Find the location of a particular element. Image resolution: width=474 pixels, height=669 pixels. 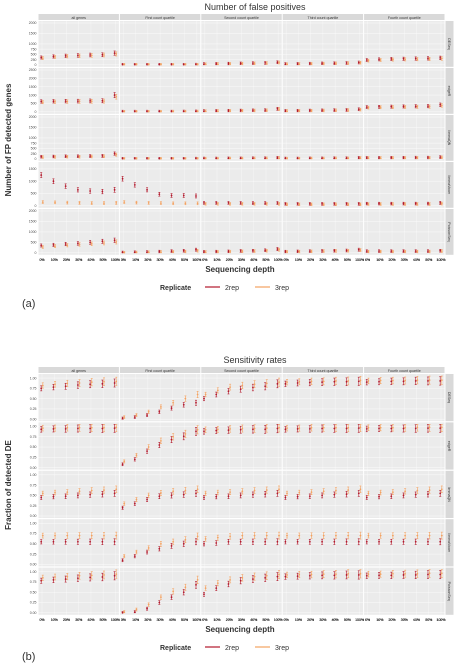

y-tick-label: 0 is located at coordinates (36, 206).